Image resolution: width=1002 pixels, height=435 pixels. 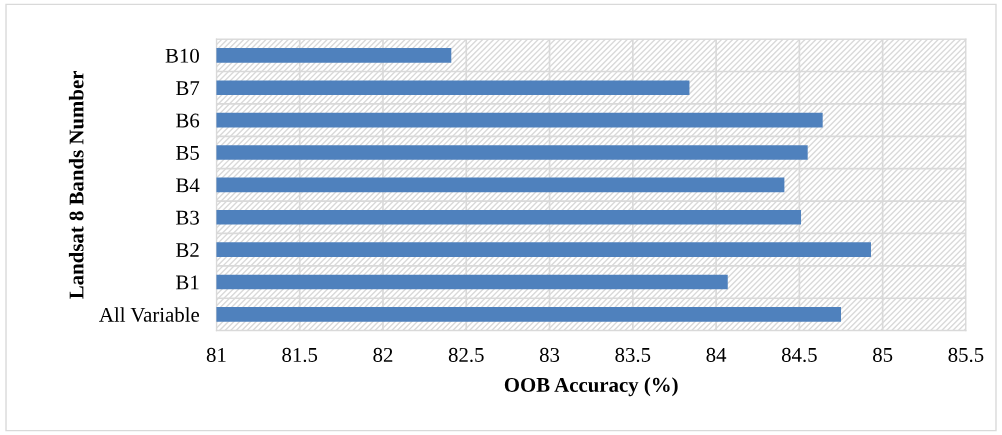 I want to click on x-tick-label: 81, so click(x=216, y=354).